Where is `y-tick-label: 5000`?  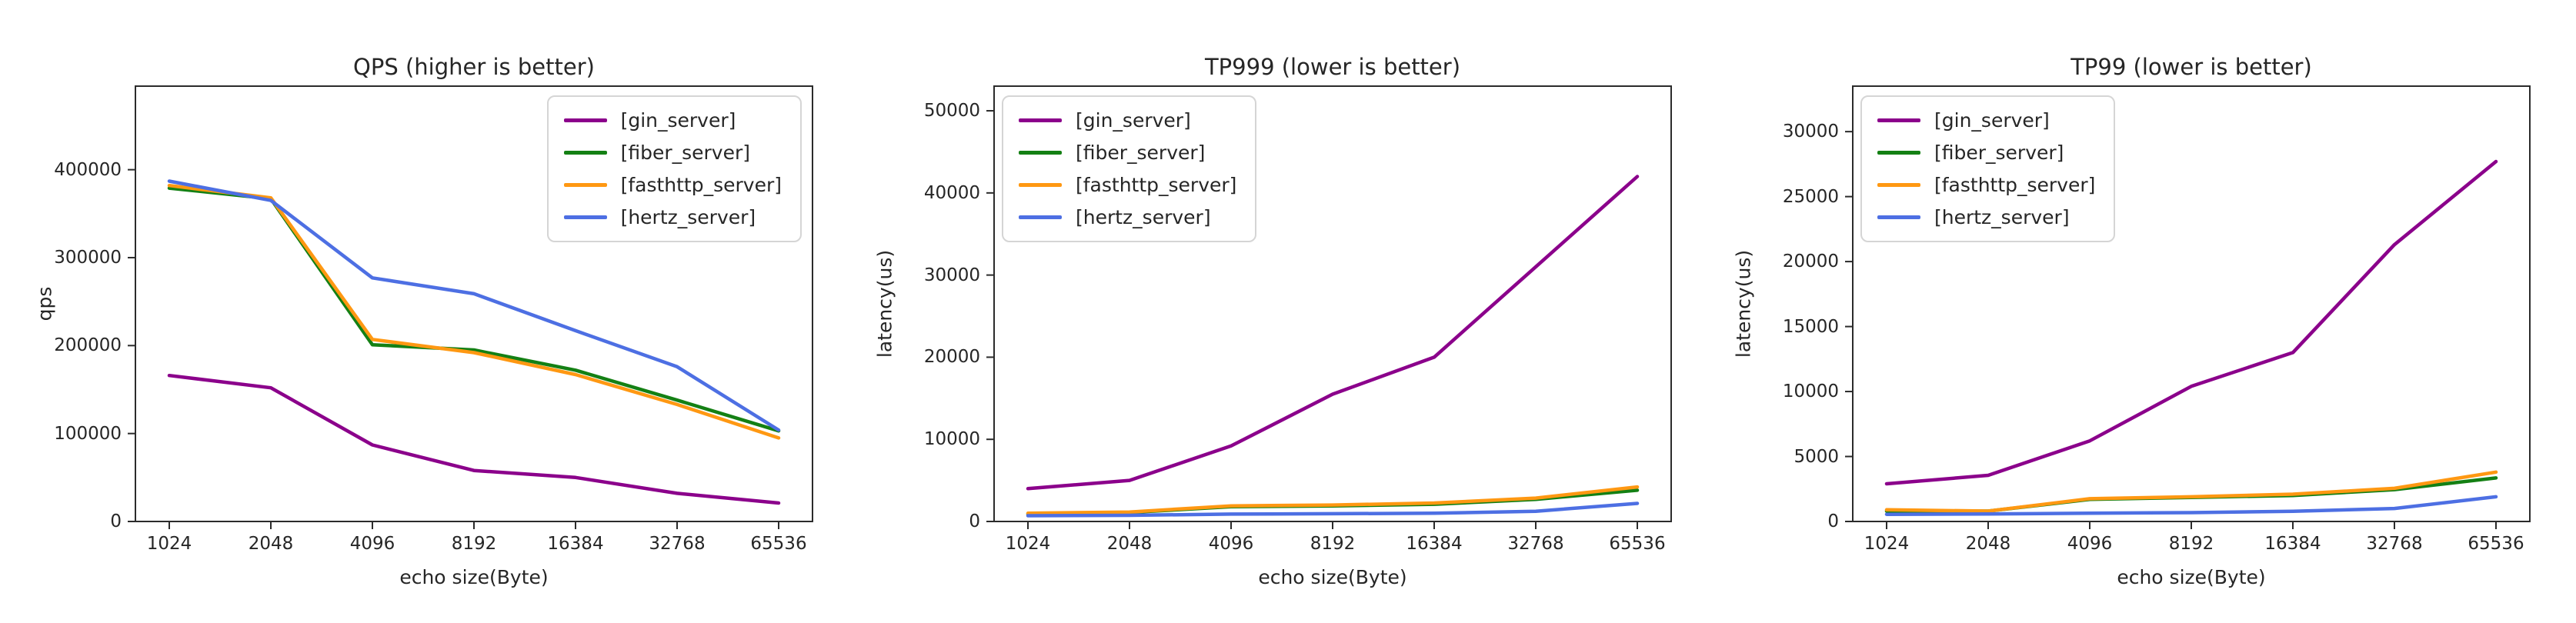 y-tick-label: 5000 is located at coordinates (1816, 456).